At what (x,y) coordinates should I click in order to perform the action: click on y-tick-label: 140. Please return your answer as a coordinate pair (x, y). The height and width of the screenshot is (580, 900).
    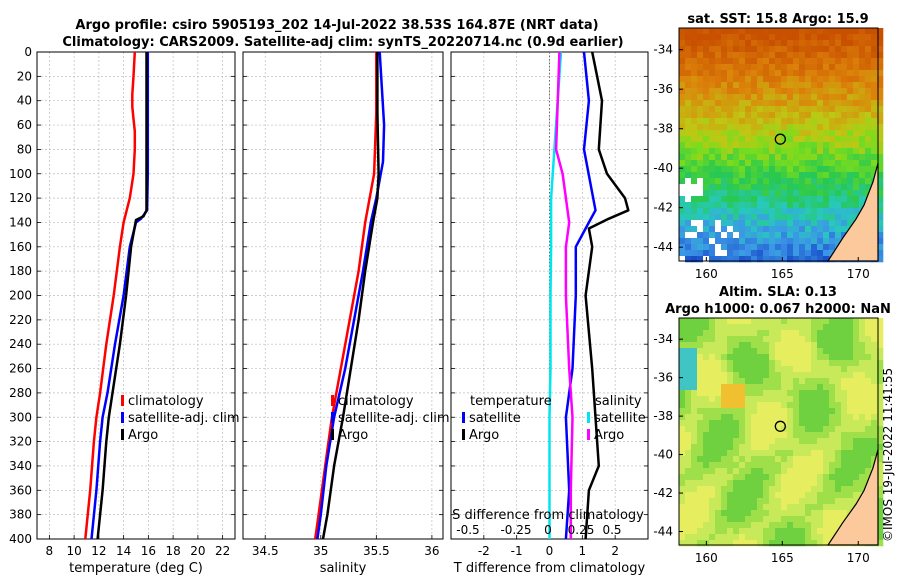
    Looking at the image, I should click on (20, 222).